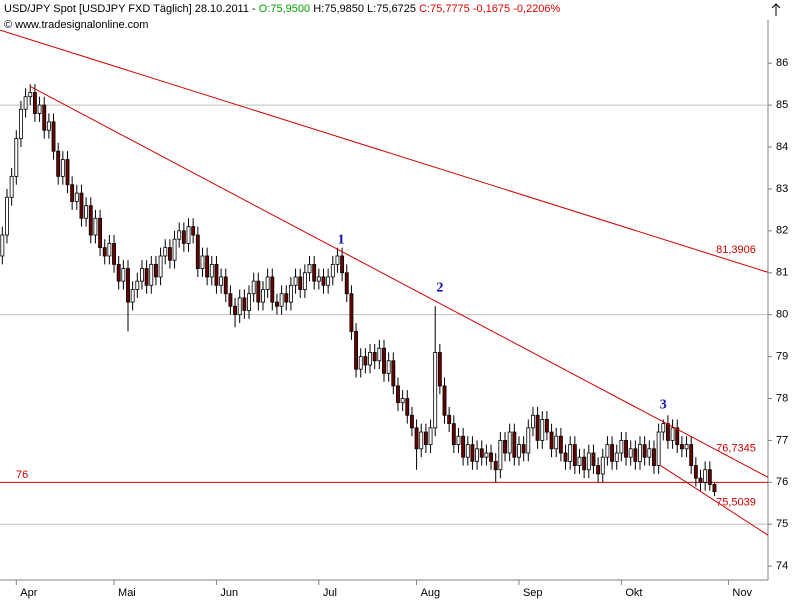 The image size is (800, 600). Describe the element at coordinates (736, 502) in the screenshot. I see `trend-line-label: 75,5039` at that location.